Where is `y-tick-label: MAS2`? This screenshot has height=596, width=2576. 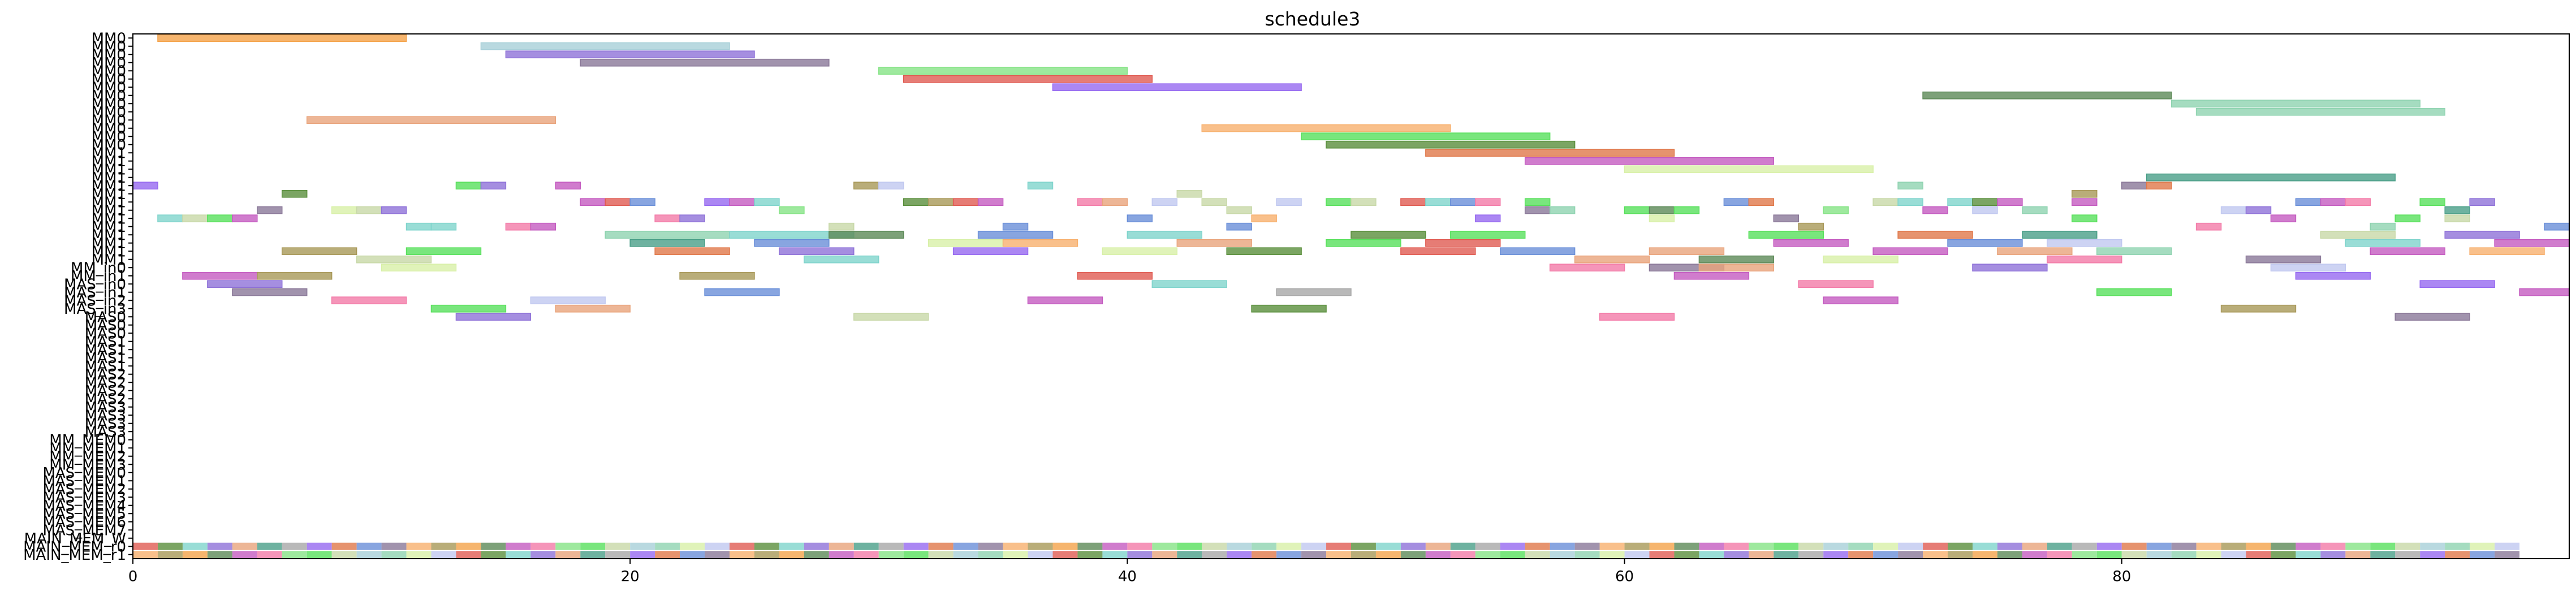
y-tick-label: MAS2 is located at coordinates (105, 382).